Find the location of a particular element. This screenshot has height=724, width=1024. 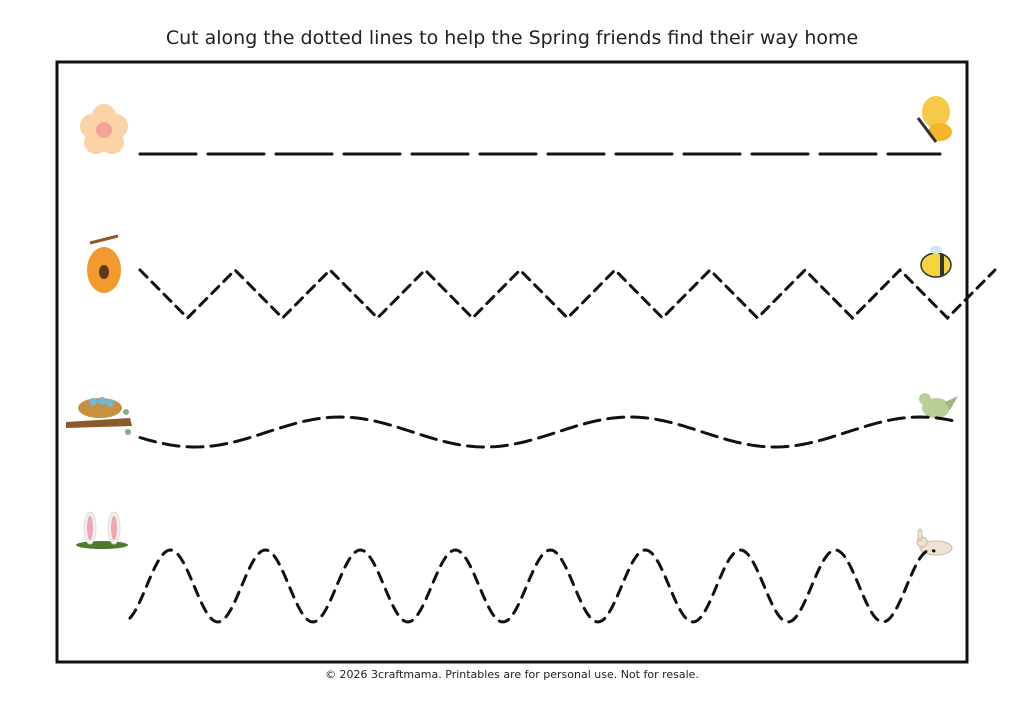

bee-icon is located at coordinates (936, 262).